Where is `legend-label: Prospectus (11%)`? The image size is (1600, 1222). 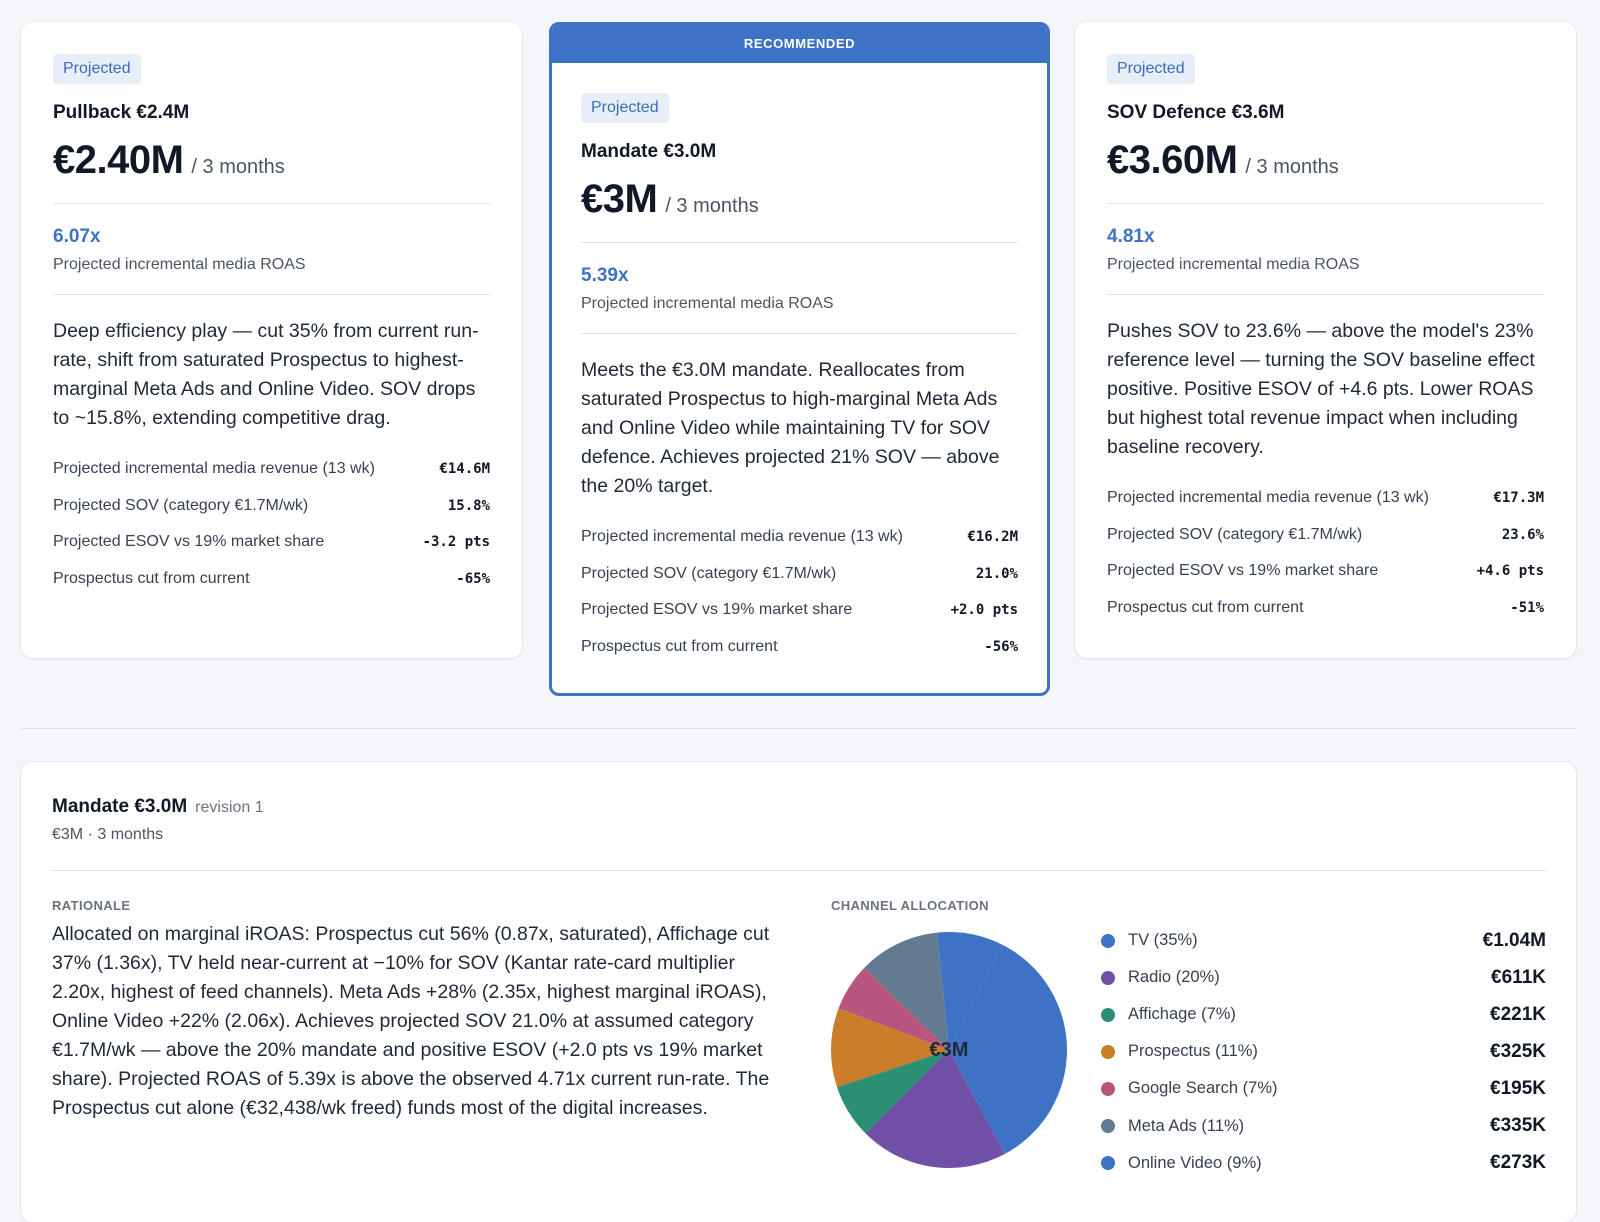
legend-label: Prospectus (11%) is located at coordinates (1193, 1051).